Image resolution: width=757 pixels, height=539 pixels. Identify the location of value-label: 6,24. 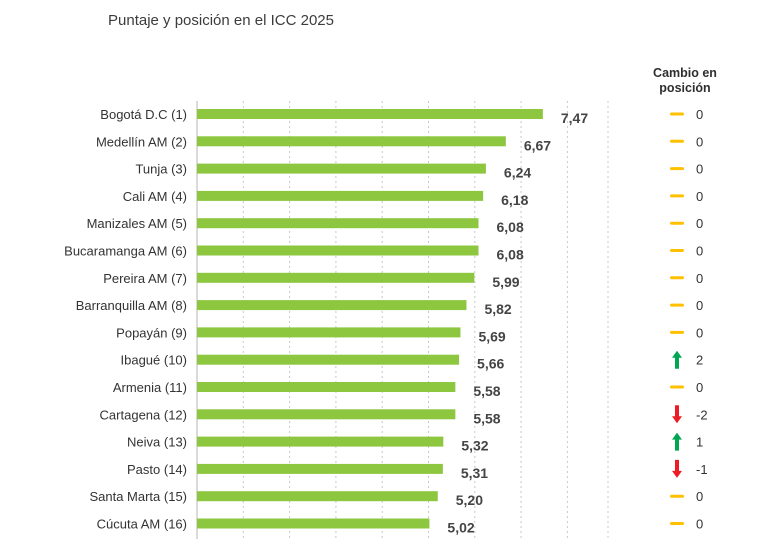
(517, 173).